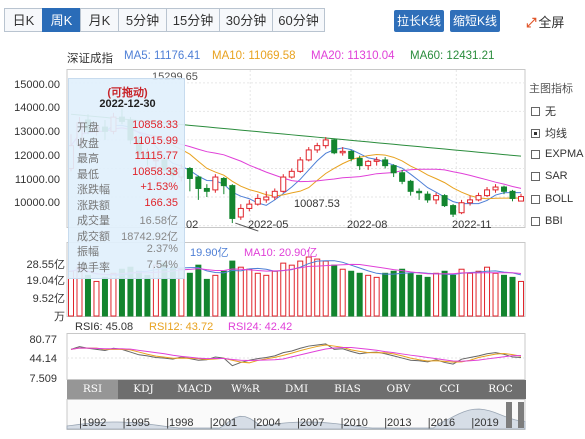 The height and width of the screenshot is (439, 585). What do you see at coordinates (88, 128) in the screenshot?
I see `tooltip-key: 开盘` at bounding box center [88, 128].